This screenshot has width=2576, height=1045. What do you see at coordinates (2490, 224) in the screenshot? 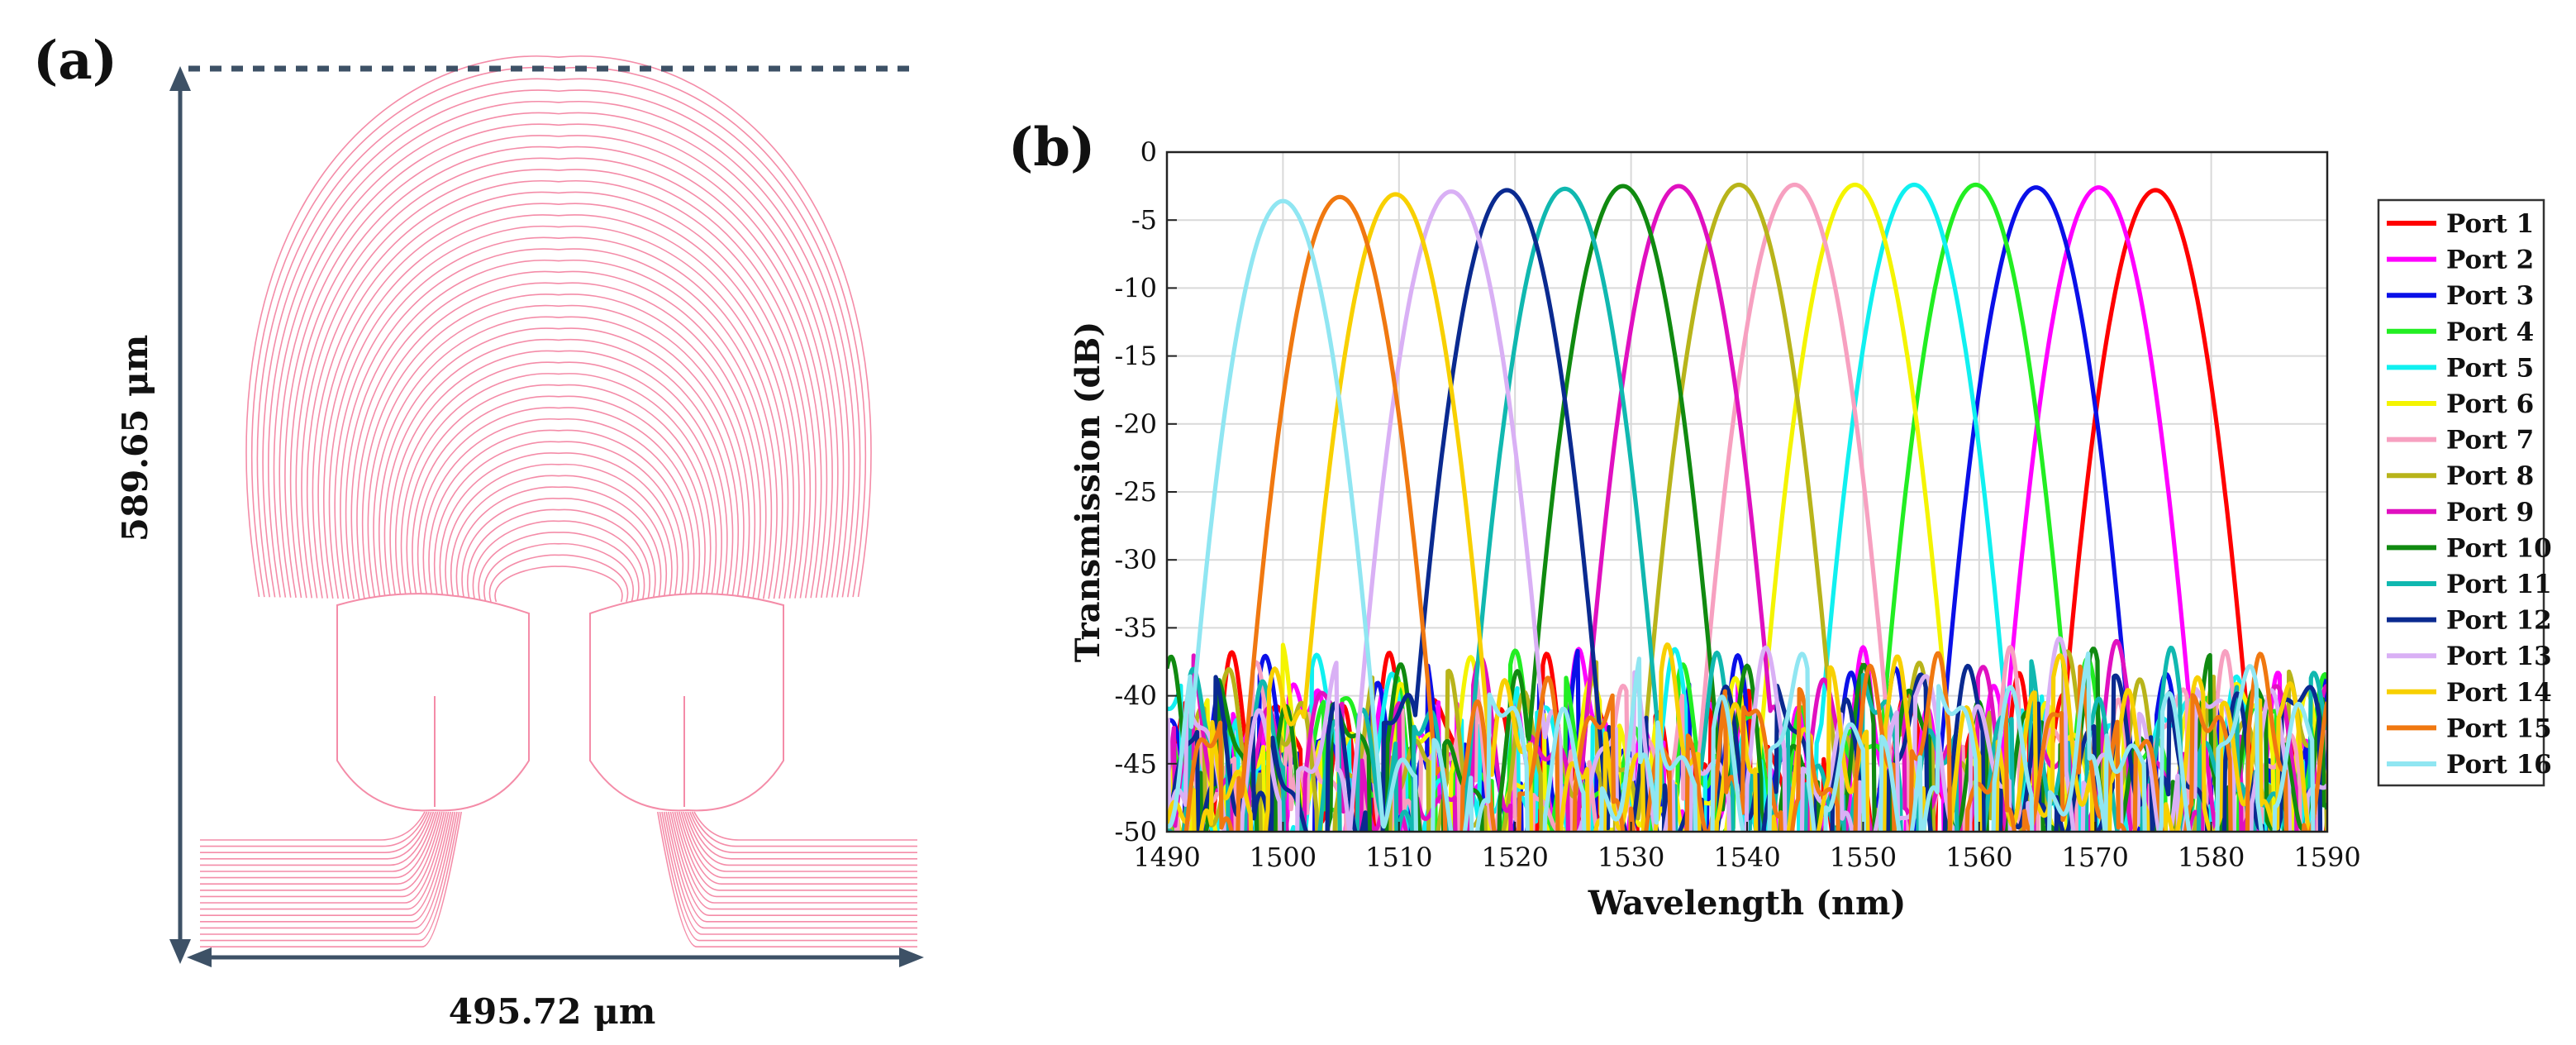
I see `legend-label: Port 1` at bounding box center [2490, 224].